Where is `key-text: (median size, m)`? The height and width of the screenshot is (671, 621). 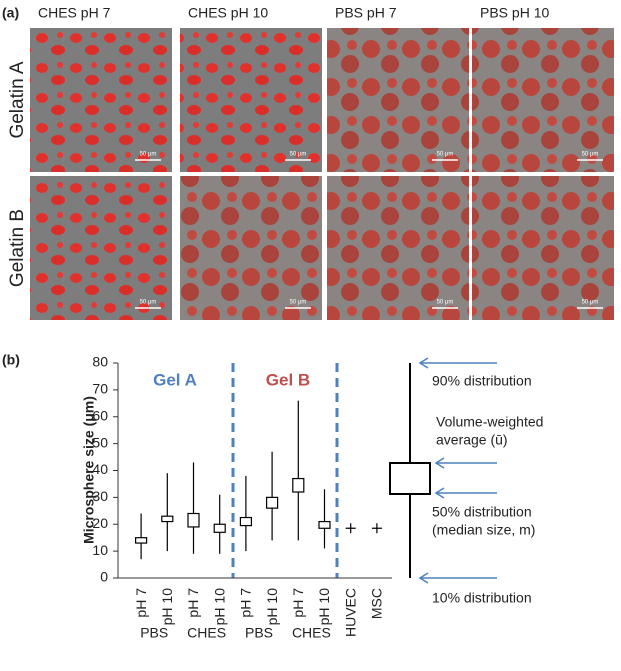 key-text: (median size, m) is located at coordinates (483, 530).